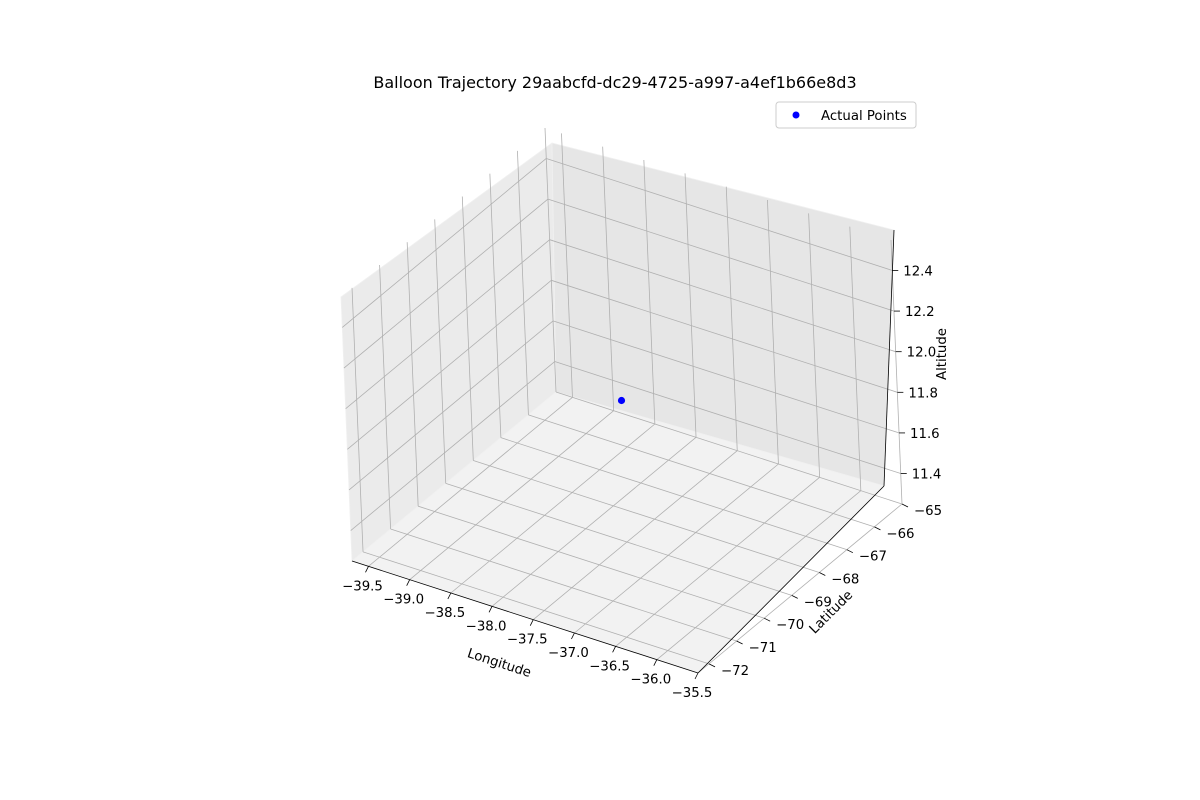 The height and width of the screenshot is (800, 1200). I want to click on y-tick-label: −66, so click(900, 534).